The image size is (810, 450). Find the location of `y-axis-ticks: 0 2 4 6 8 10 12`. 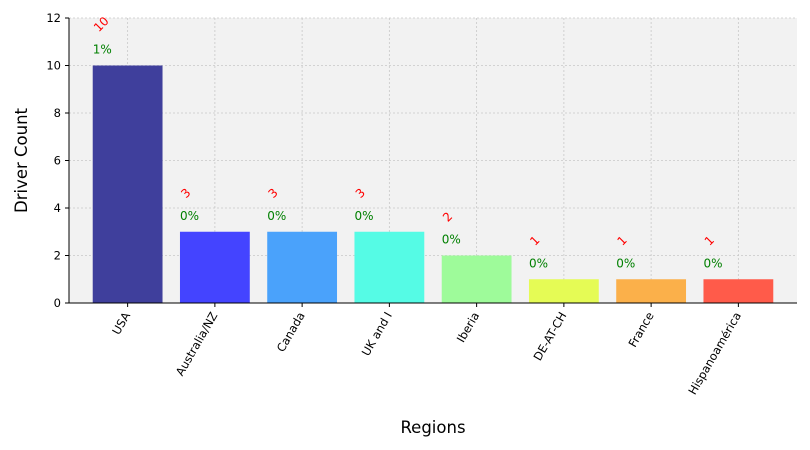

y-axis-ticks: 0 2 4 6 8 10 12 is located at coordinates (57, 160).